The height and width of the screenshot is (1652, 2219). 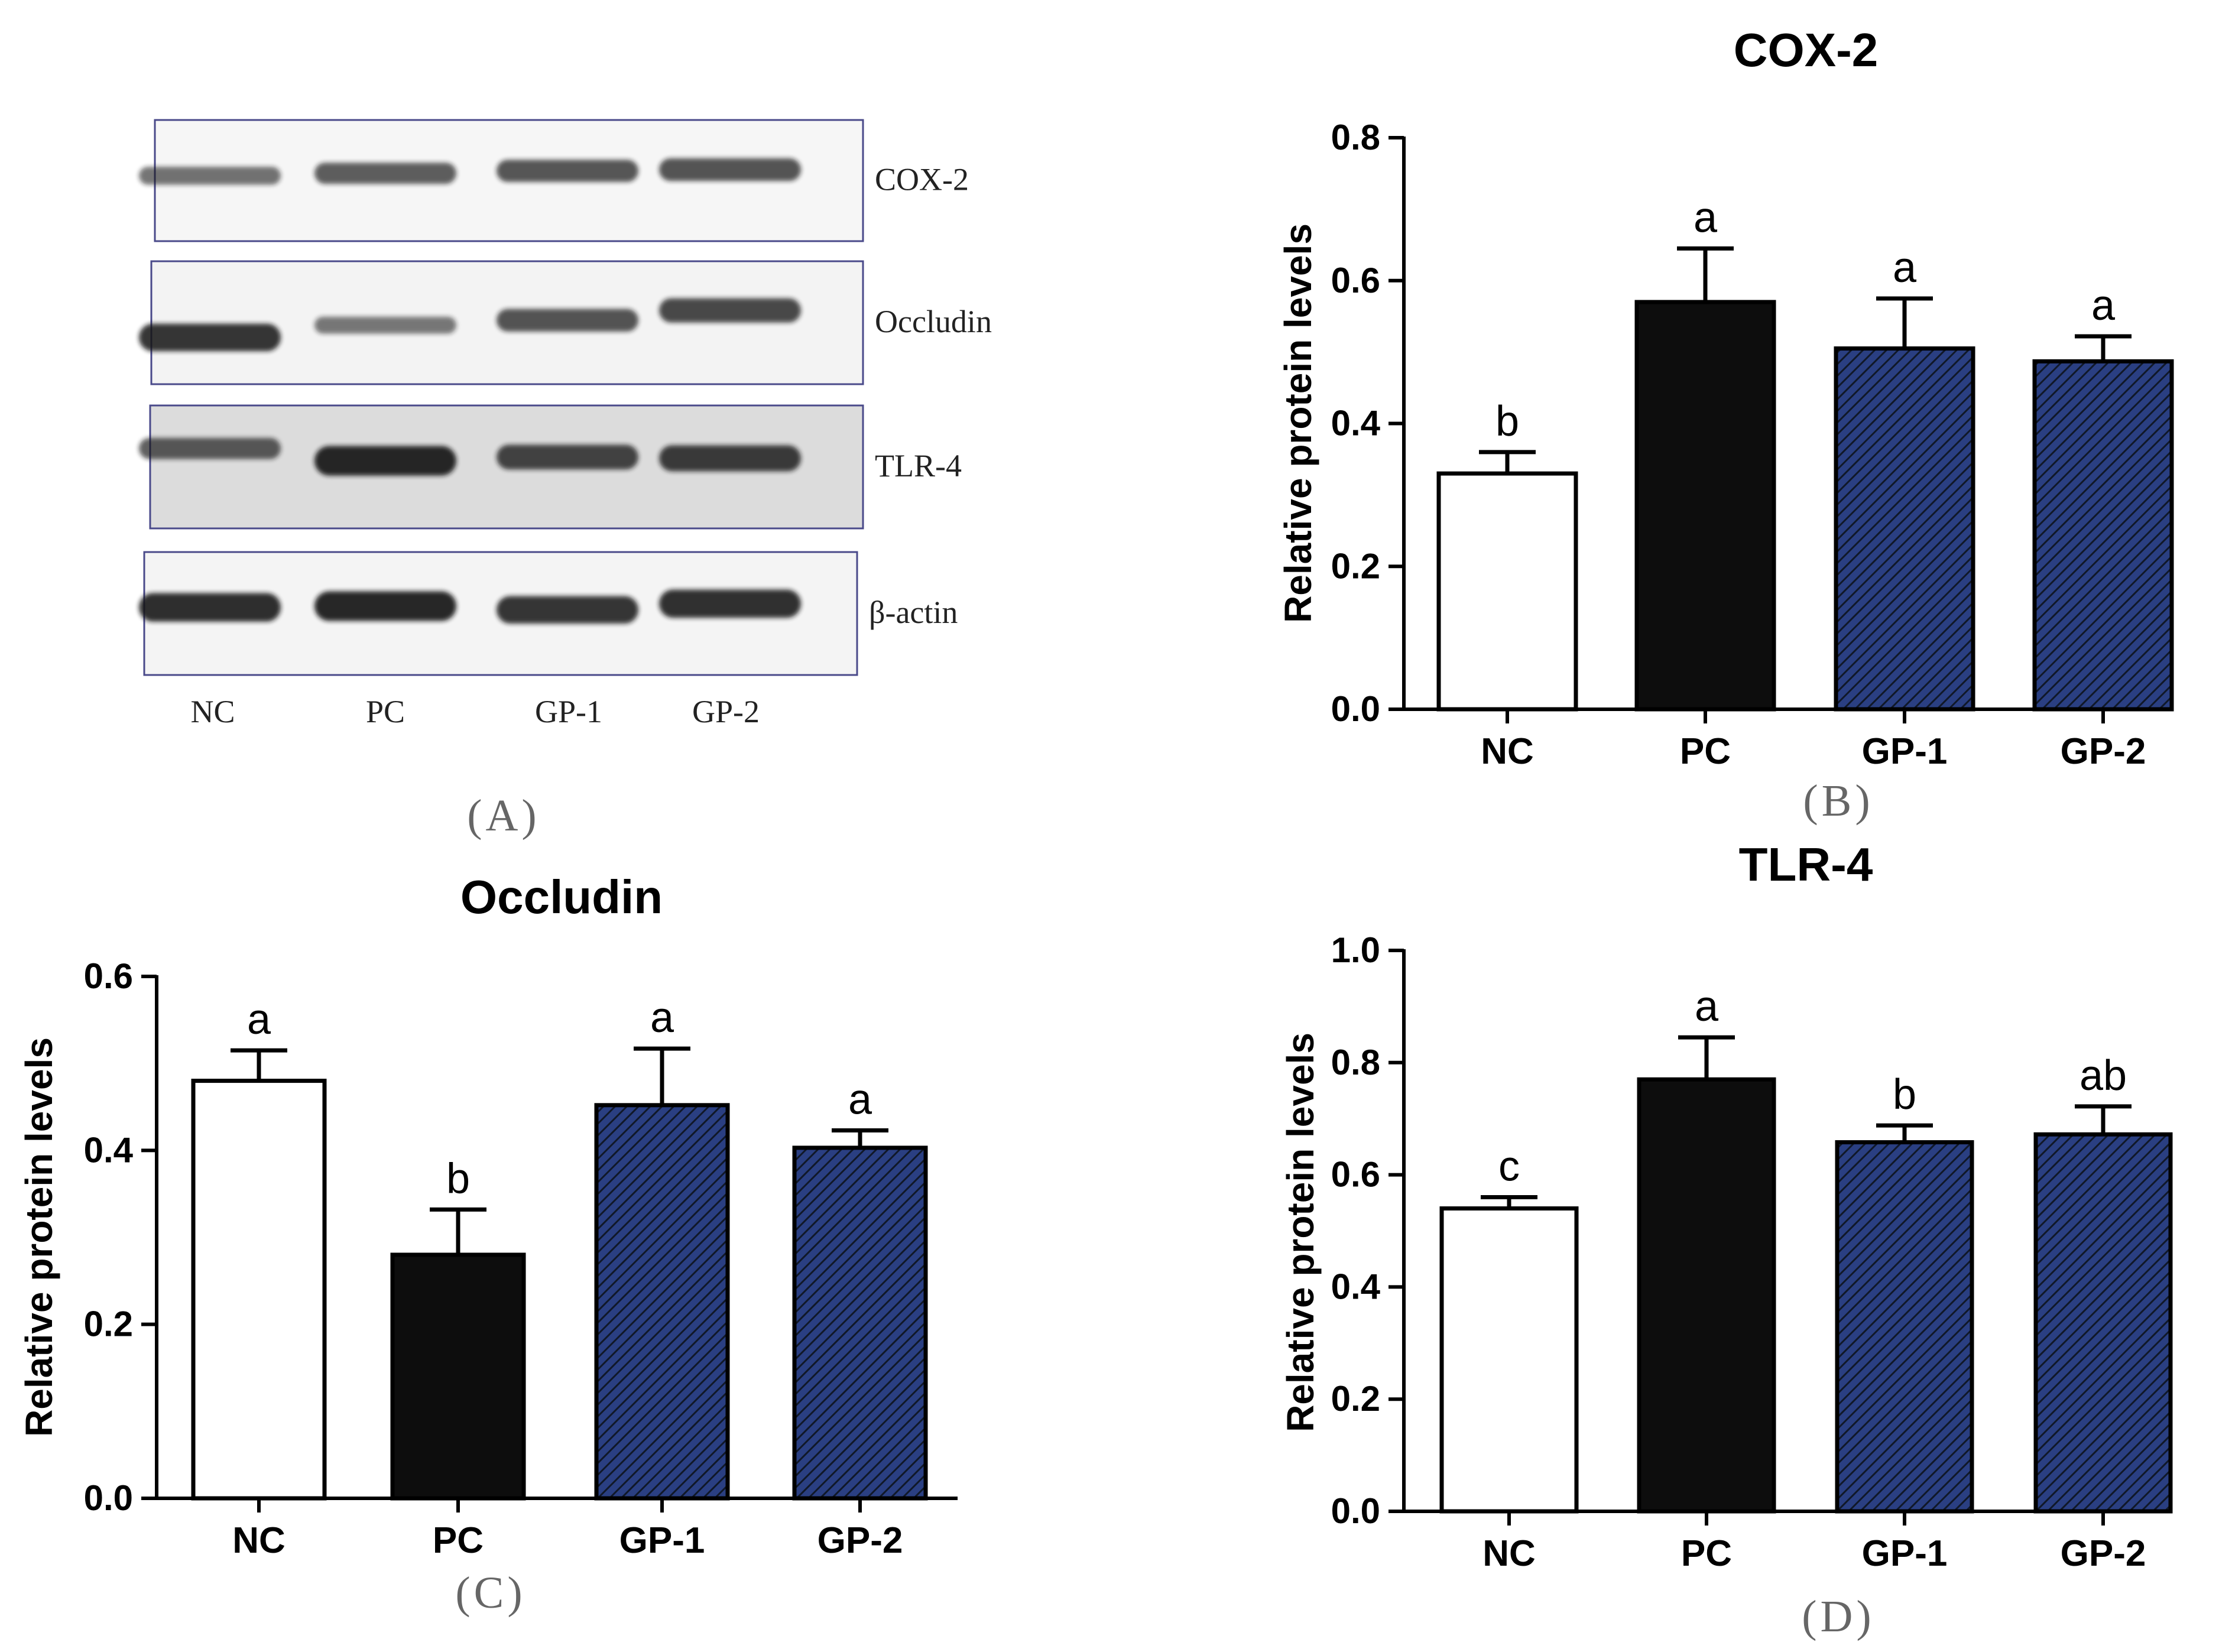 What do you see at coordinates (213, 711) in the screenshot?
I see `blot-lane-label: NC` at bounding box center [213, 711].